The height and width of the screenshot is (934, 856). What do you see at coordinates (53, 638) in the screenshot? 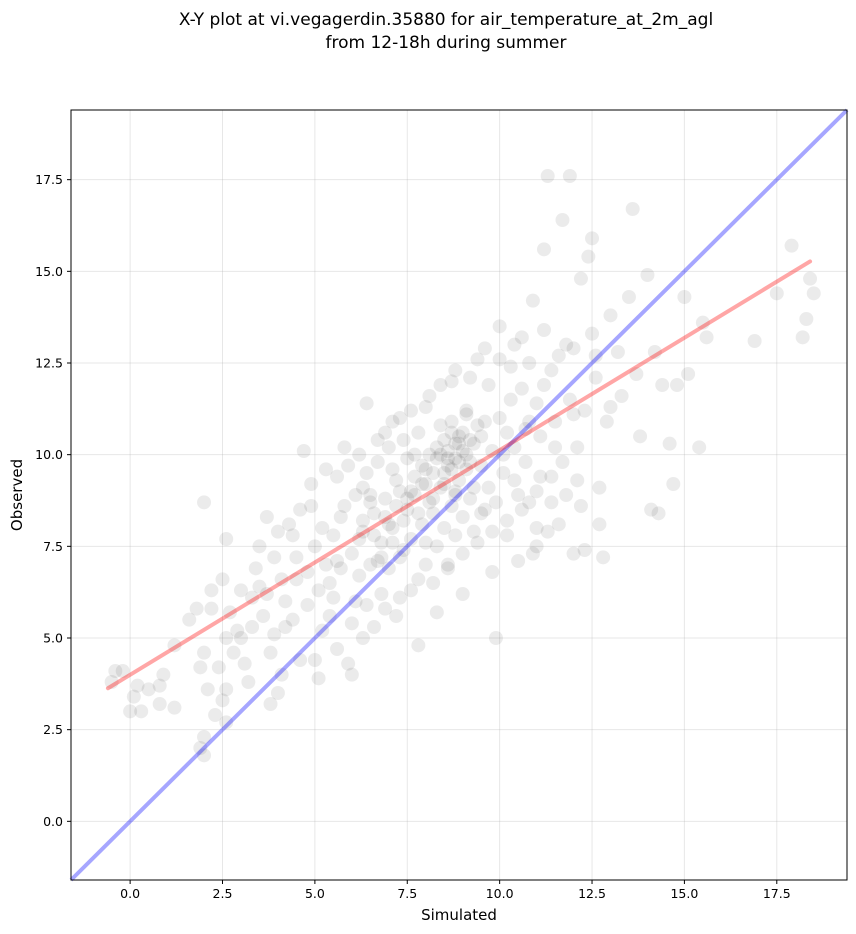
I see `y-tick-label: 5.0` at bounding box center [53, 638].